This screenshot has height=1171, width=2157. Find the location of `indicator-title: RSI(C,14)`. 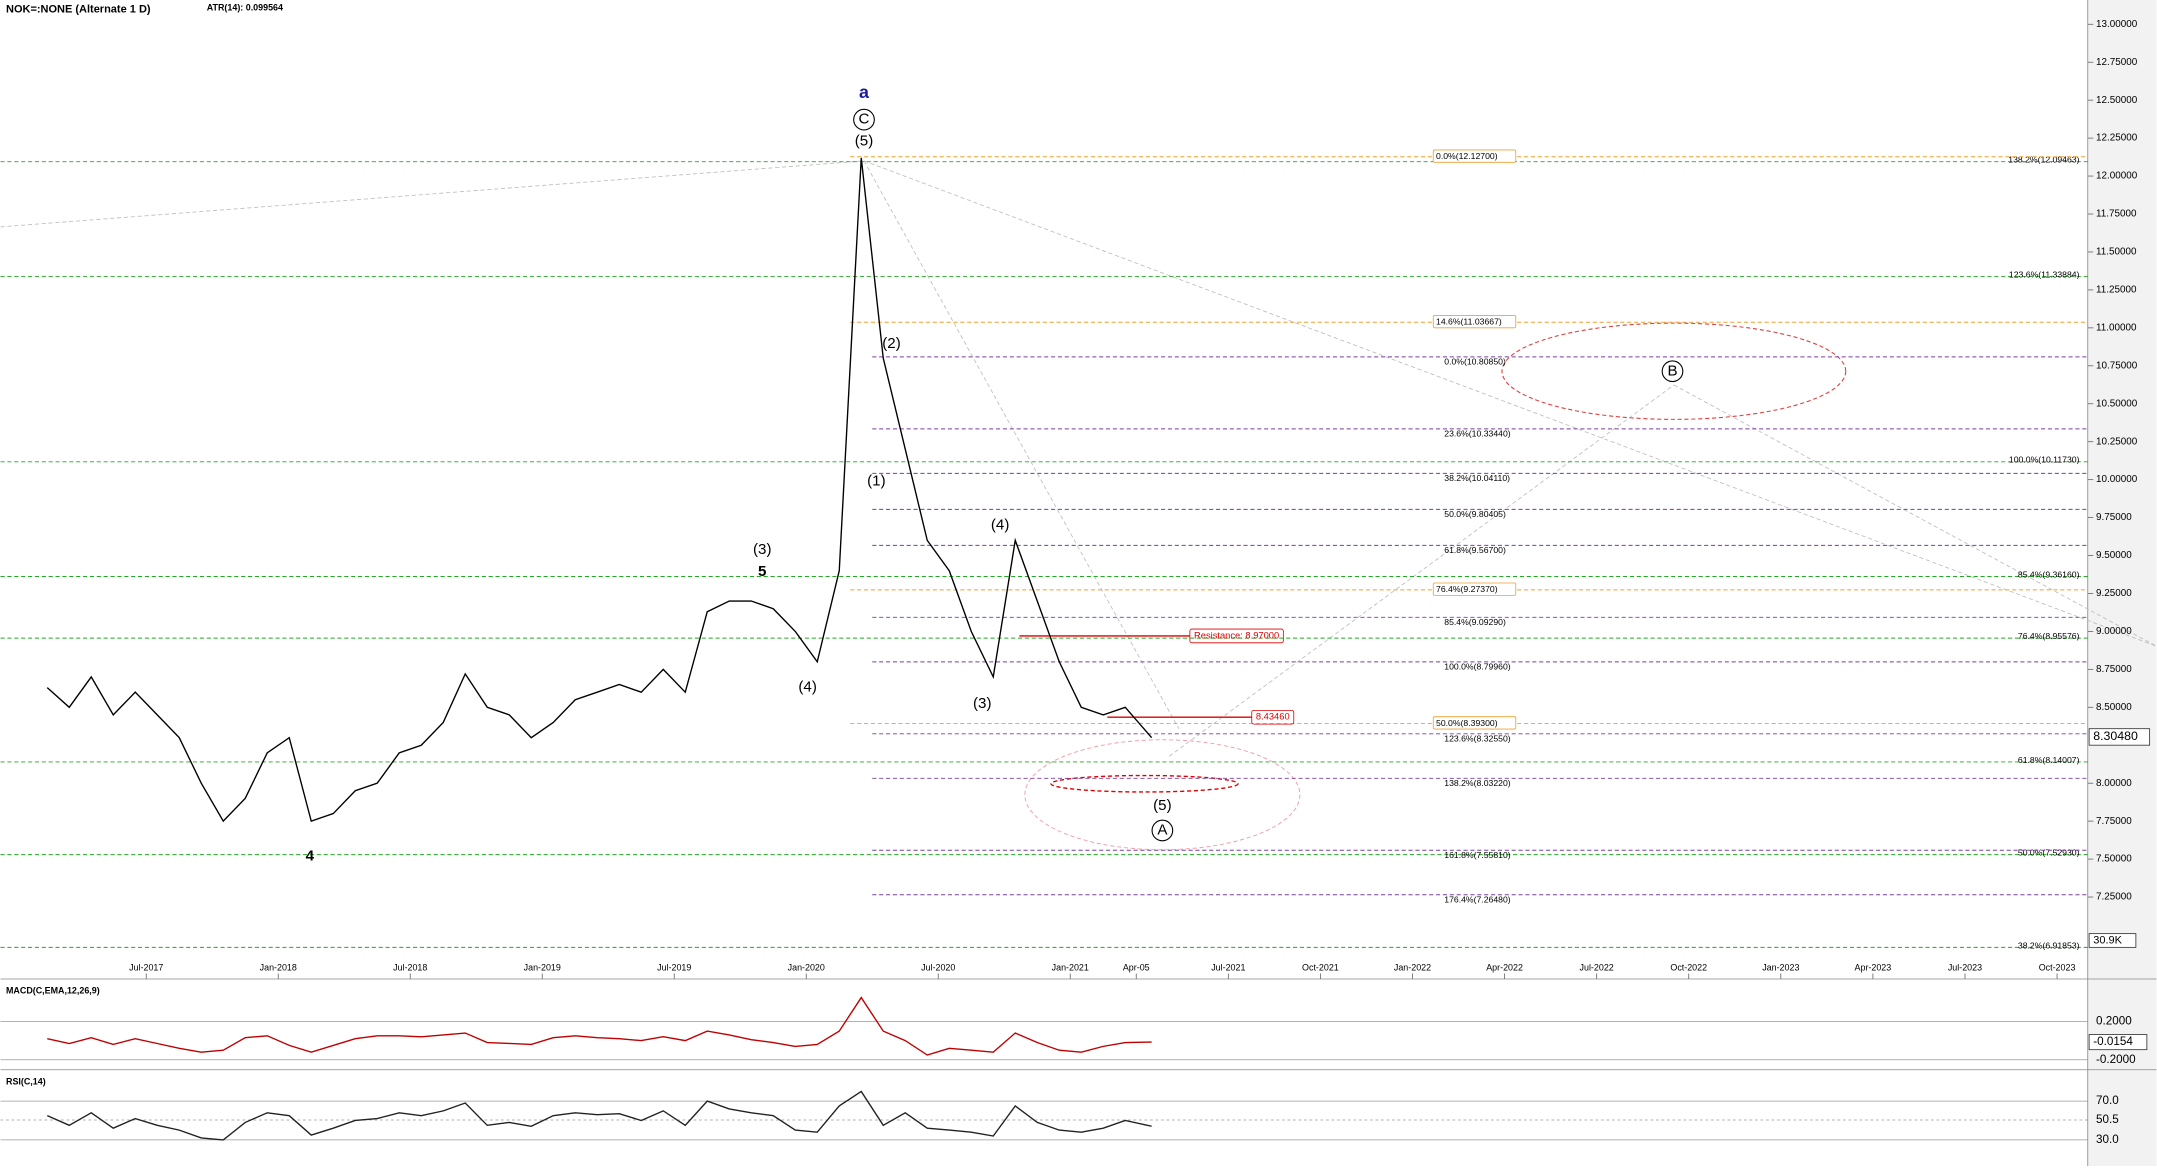

indicator-title: RSI(C,14) is located at coordinates (26, 1081).